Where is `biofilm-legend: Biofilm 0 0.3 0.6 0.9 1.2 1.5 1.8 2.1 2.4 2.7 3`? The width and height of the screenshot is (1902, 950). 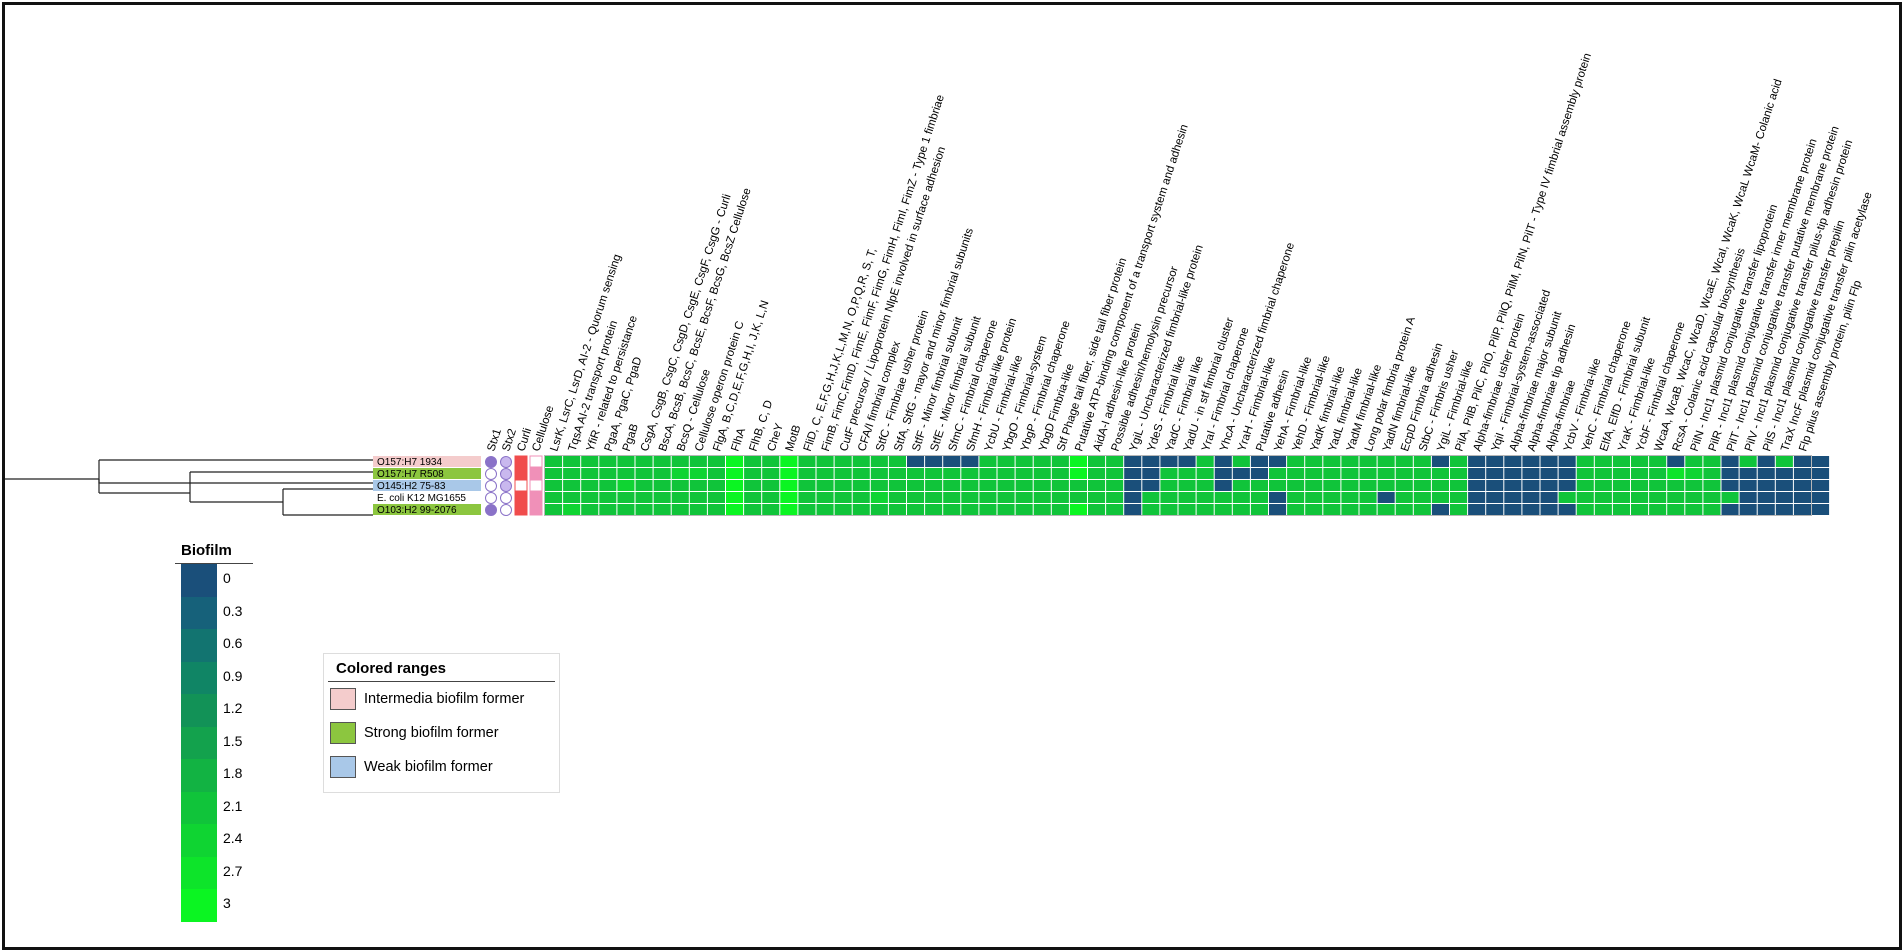 biofilm-legend: Biofilm 0 0.3 0.6 0.9 1.2 1.5 1.8 2.1 2.4 2.7 3 is located at coordinates (214, 730).